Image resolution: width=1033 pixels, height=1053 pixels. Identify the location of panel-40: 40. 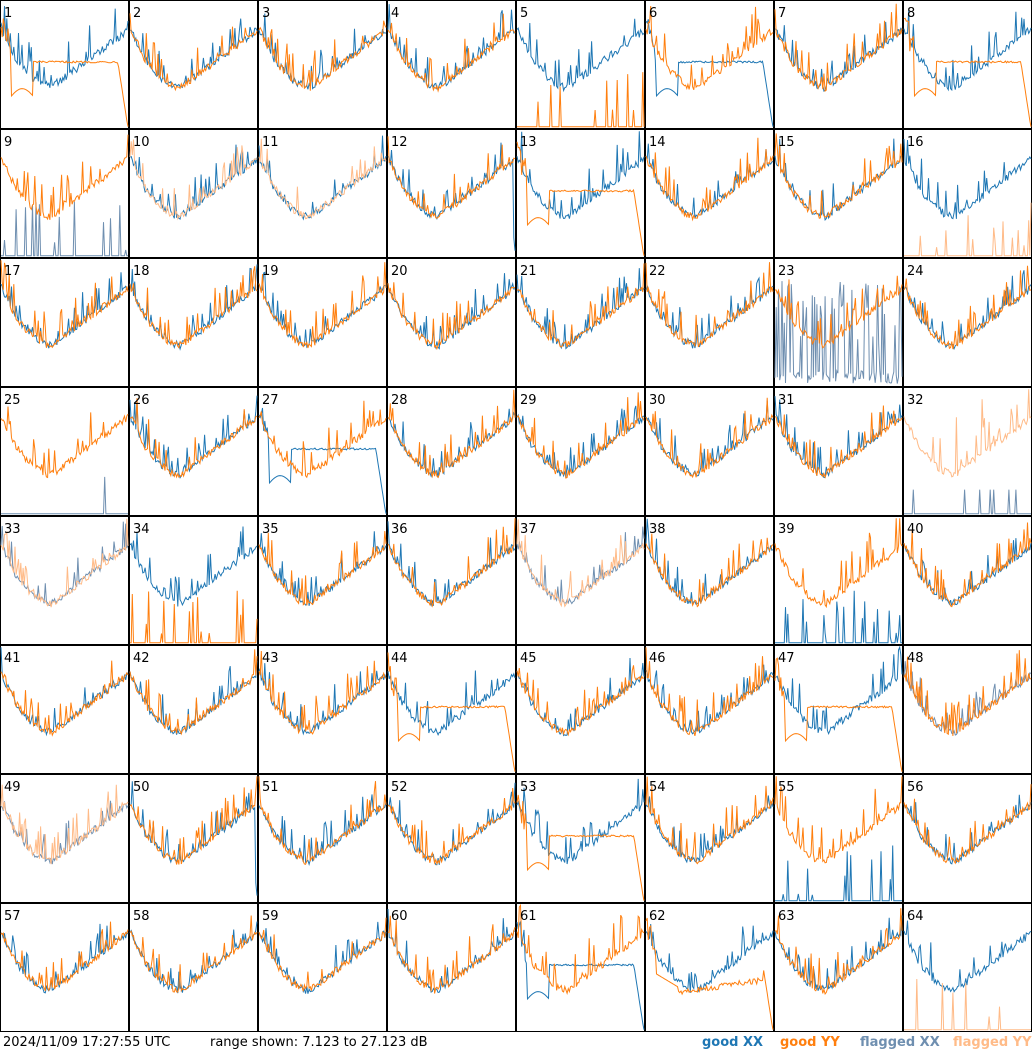
(967, 580).